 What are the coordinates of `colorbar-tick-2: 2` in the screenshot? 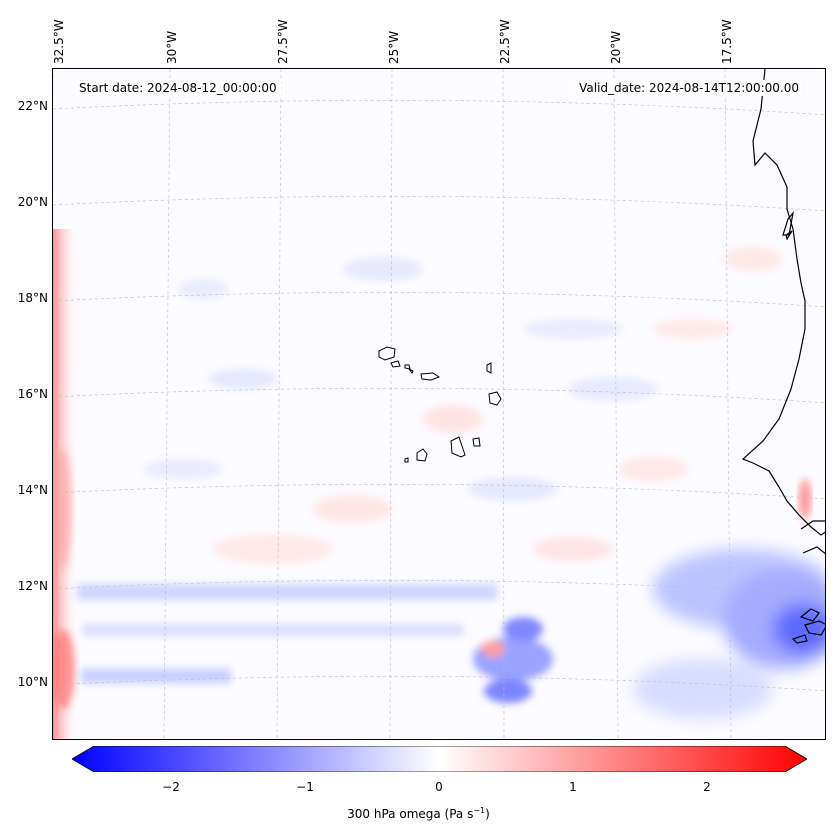 It's located at (707, 787).